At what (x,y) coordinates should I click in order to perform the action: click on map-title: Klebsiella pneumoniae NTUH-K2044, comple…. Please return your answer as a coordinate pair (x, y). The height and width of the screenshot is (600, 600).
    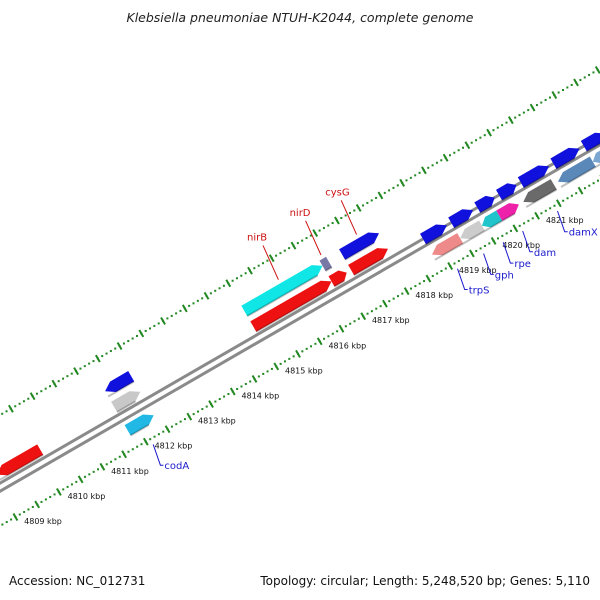
    Looking at the image, I should click on (300, 17).